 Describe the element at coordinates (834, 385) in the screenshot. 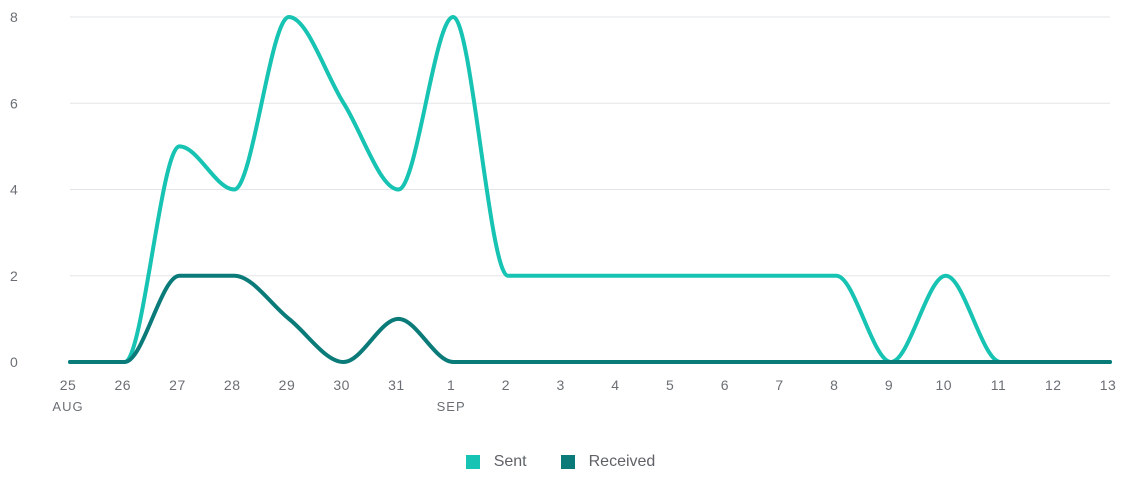

I see `x-tick-label: 8` at that location.